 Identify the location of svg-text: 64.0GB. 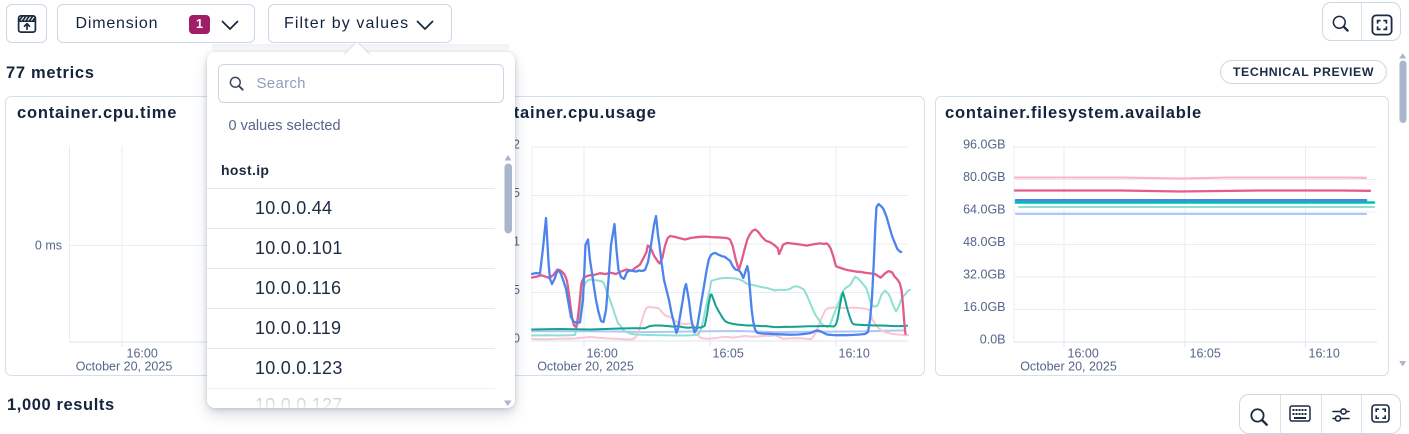
(984, 210).